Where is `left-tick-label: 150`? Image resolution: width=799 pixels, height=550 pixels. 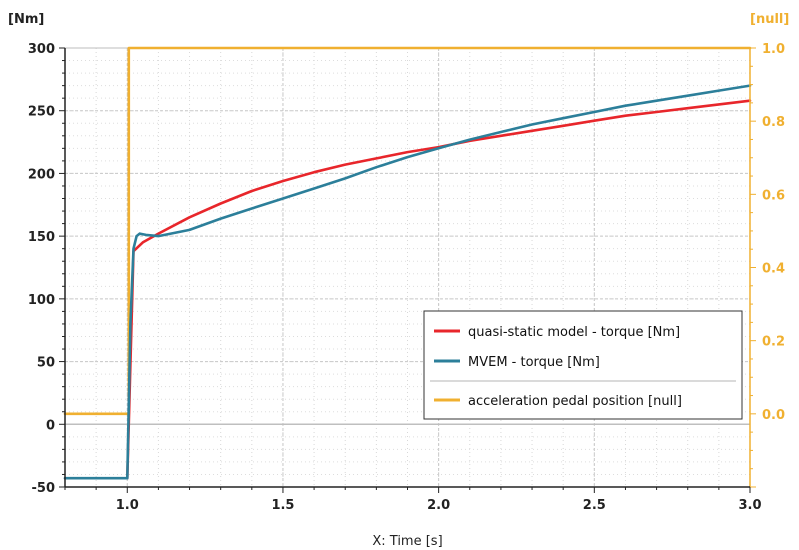
left-tick-label: 150 is located at coordinates (41, 237).